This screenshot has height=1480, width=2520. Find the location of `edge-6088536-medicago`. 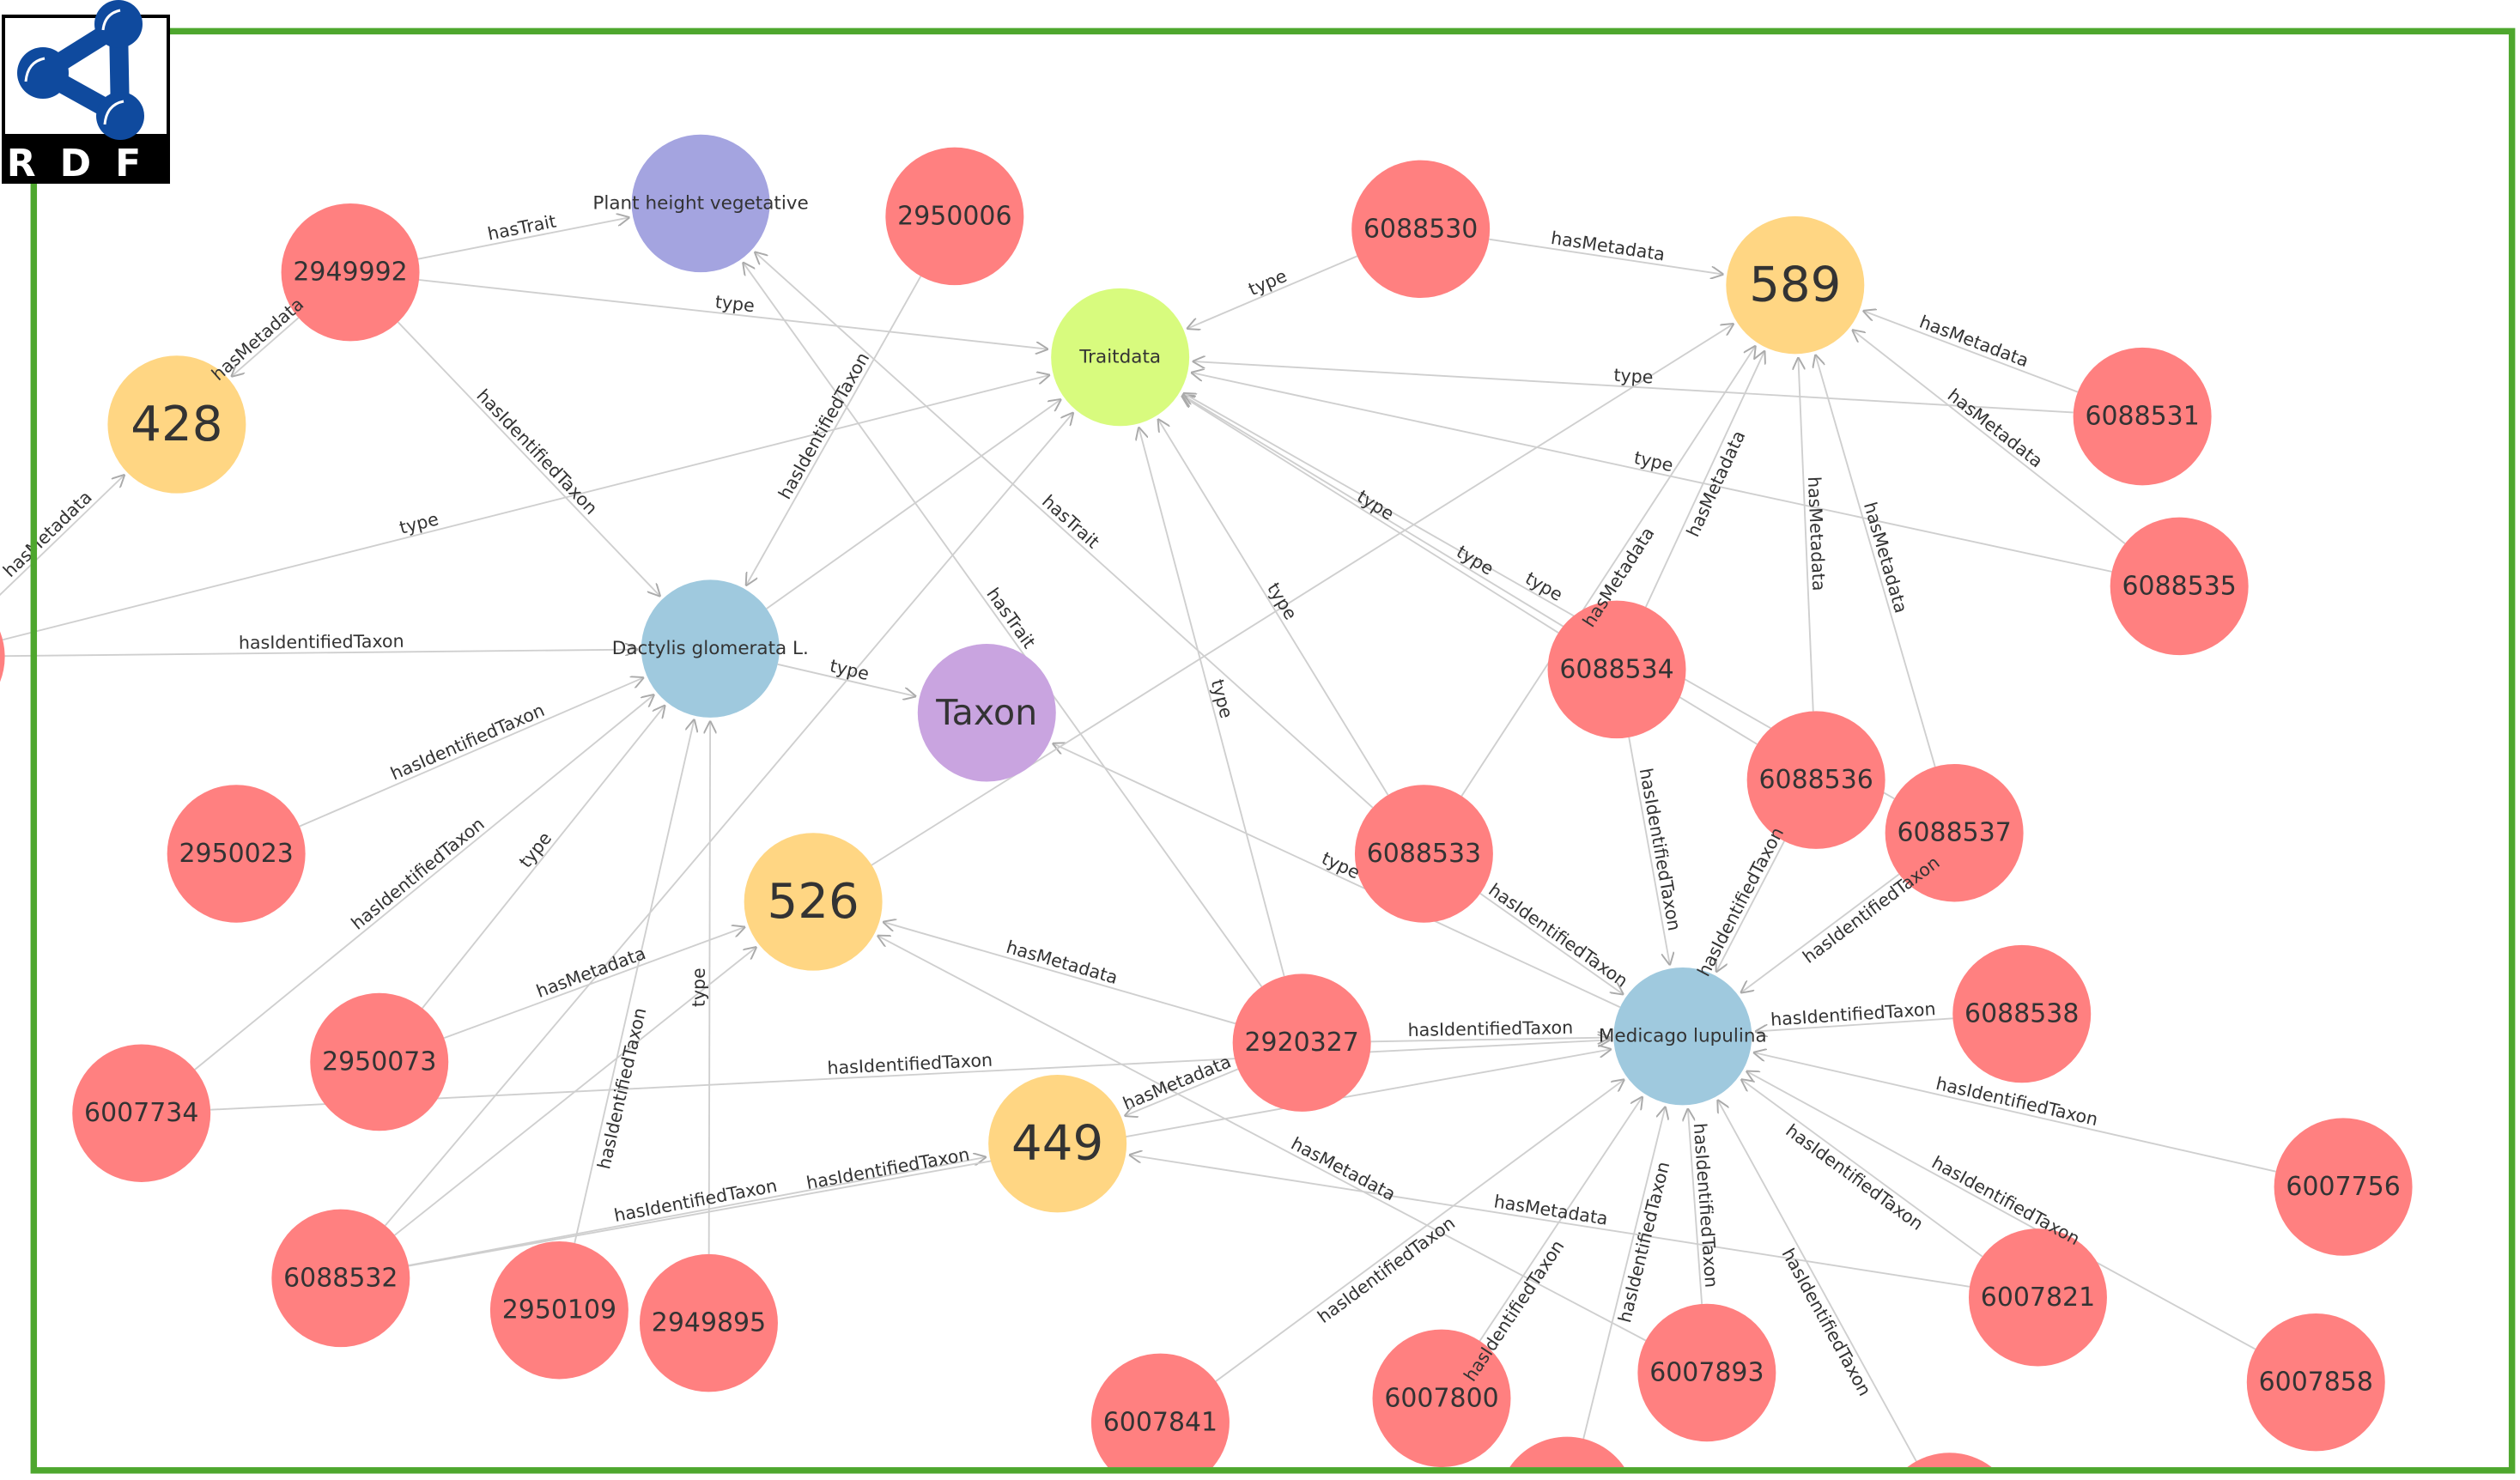

edge-6088536-medicago is located at coordinates (1750, 906).